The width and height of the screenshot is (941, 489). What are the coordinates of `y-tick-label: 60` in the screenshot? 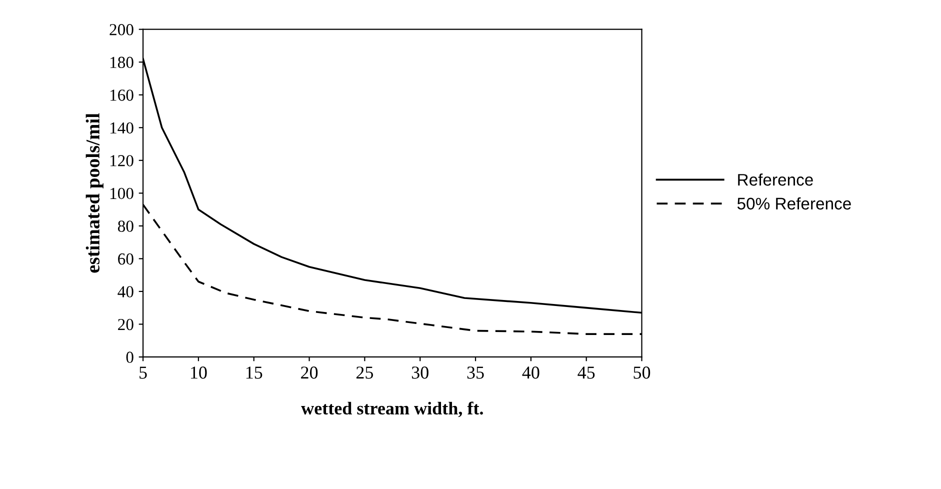 It's located at (126, 259).